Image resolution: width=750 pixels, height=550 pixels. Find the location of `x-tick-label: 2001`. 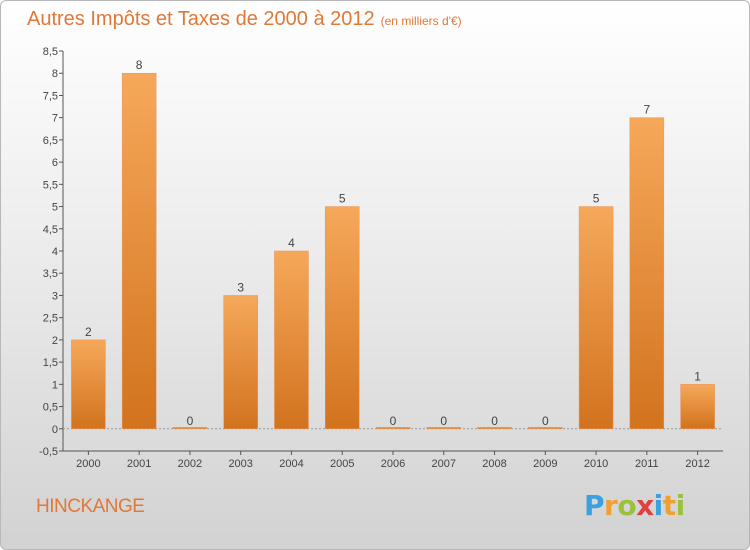

x-tick-label: 2001 is located at coordinates (139, 464).